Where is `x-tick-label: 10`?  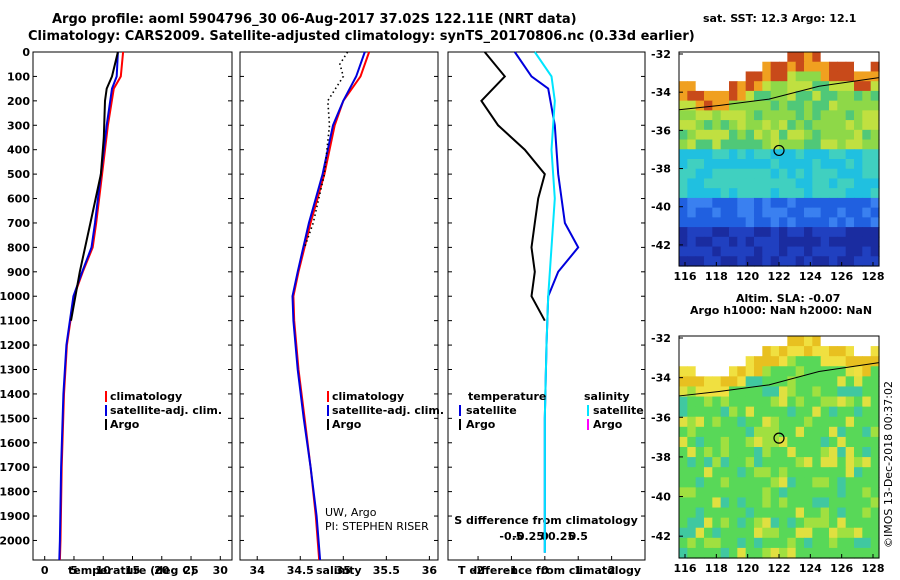
x-tick-label: 10 is located at coordinates (104, 570).